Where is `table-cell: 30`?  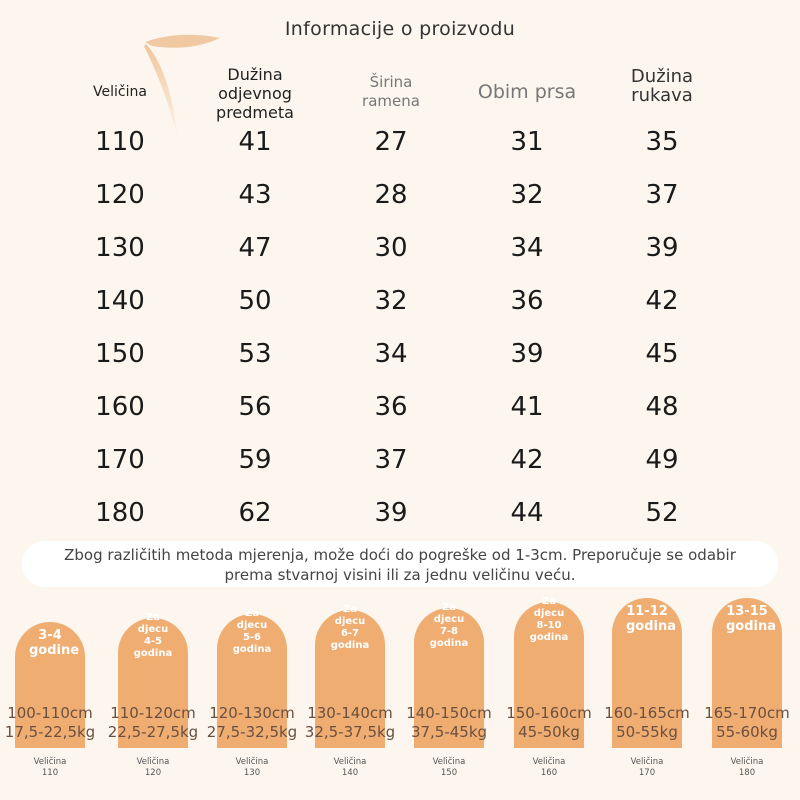 table-cell: 30 is located at coordinates (391, 248).